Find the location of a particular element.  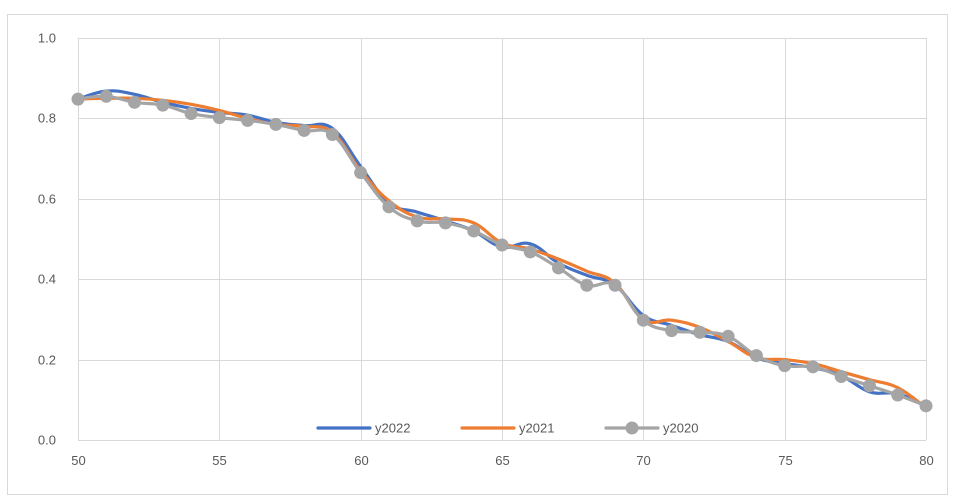

x-tick-label: 80 is located at coordinates (926, 460).